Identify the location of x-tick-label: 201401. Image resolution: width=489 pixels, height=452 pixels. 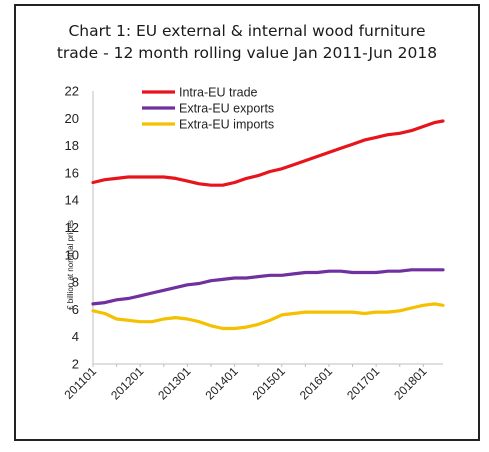
(221, 383).